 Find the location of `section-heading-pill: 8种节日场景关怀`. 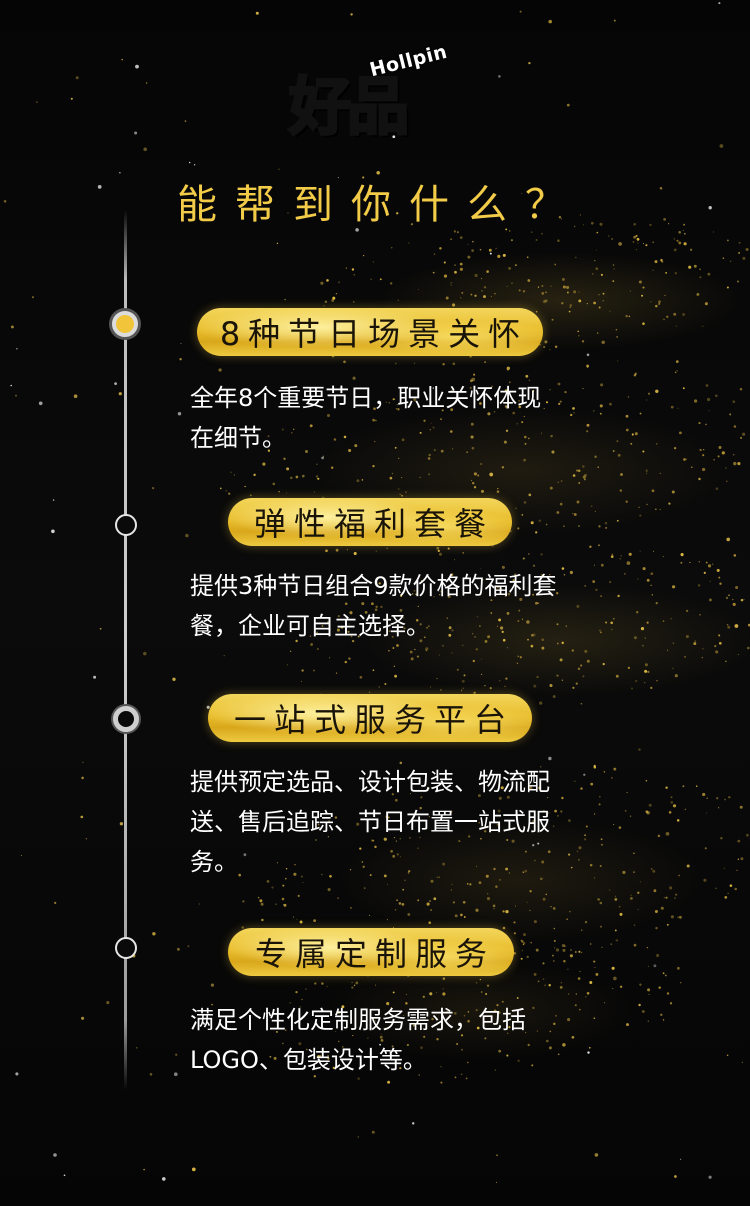

section-heading-pill: 8种节日场景关怀 is located at coordinates (370, 332).